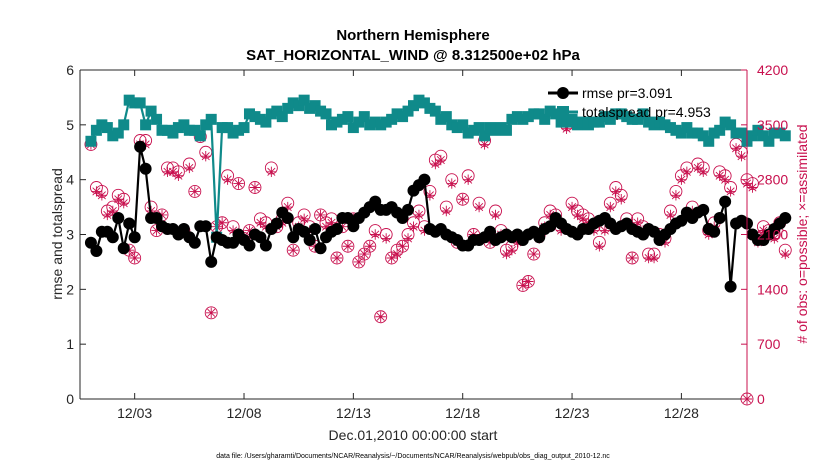 Image resolution: width=830 pixels, height=470 pixels. What do you see at coordinates (681, 413) in the screenshot?
I see `x-tick-label-5: 12/28` at bounding box center [681, 413].